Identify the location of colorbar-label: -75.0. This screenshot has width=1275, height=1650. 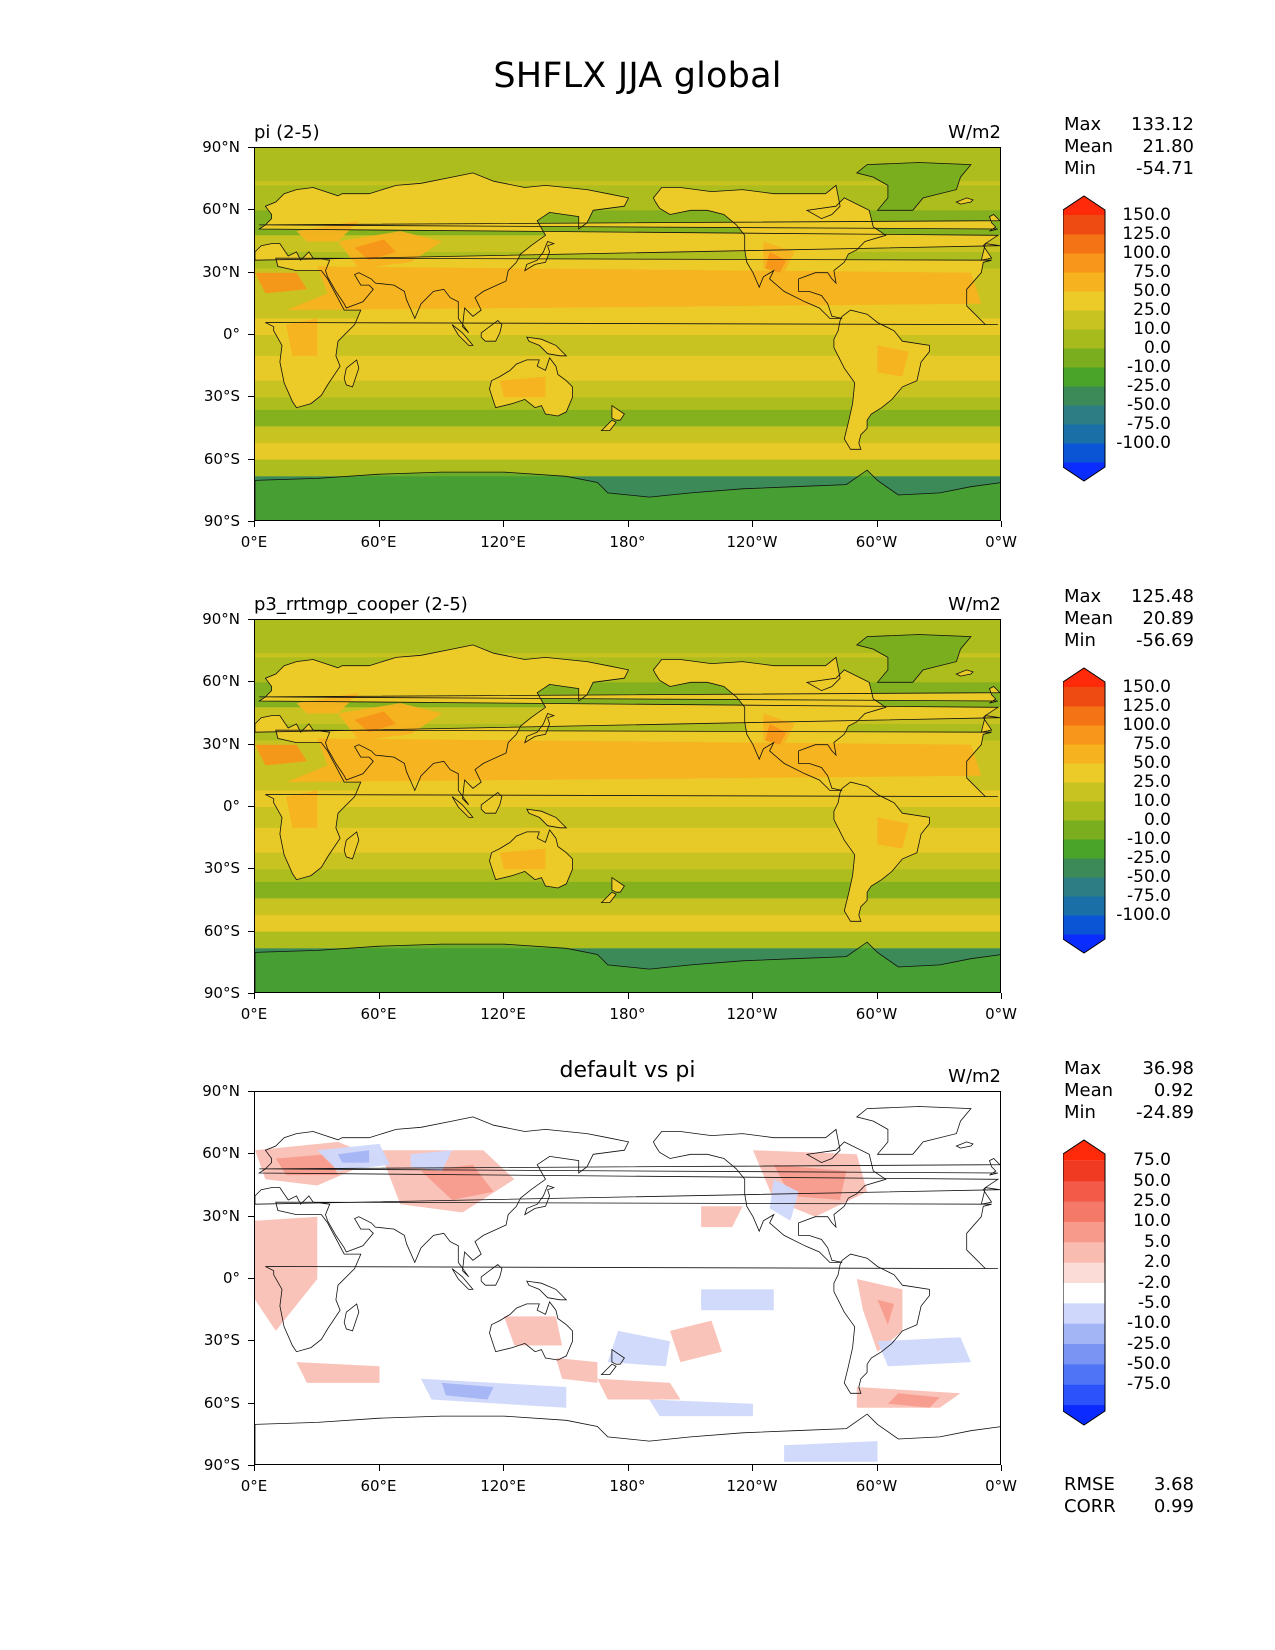
(1149, 896).